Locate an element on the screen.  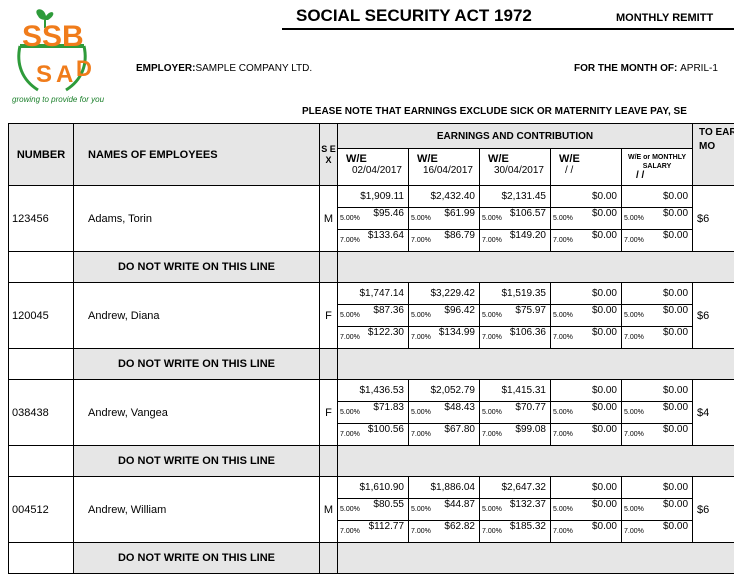
contribution-5-cell: 5.00%$95.46 is located at coordinates (373, 219).